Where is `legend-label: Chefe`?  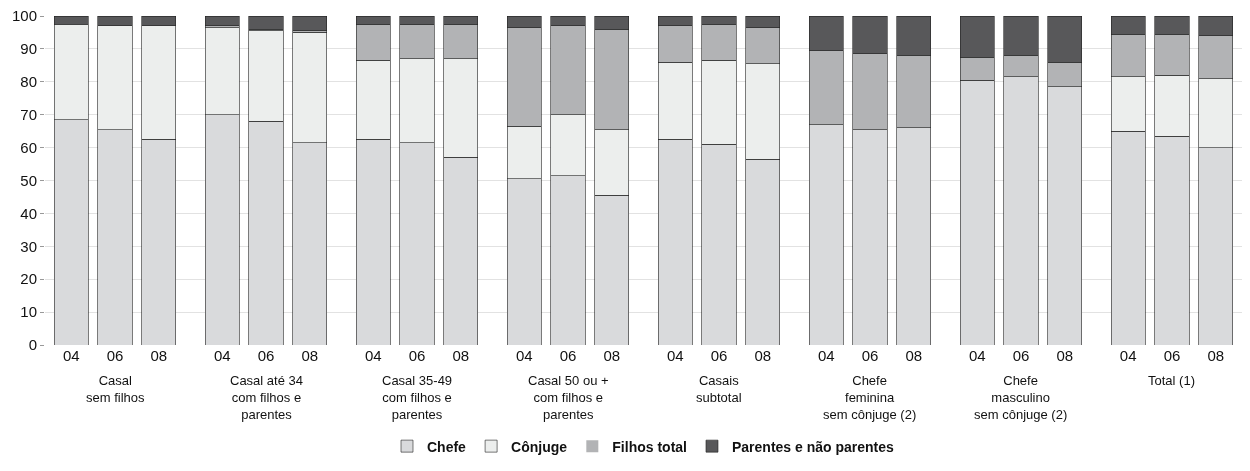 legend-label: Chefe is located at coordinates (447, 446).